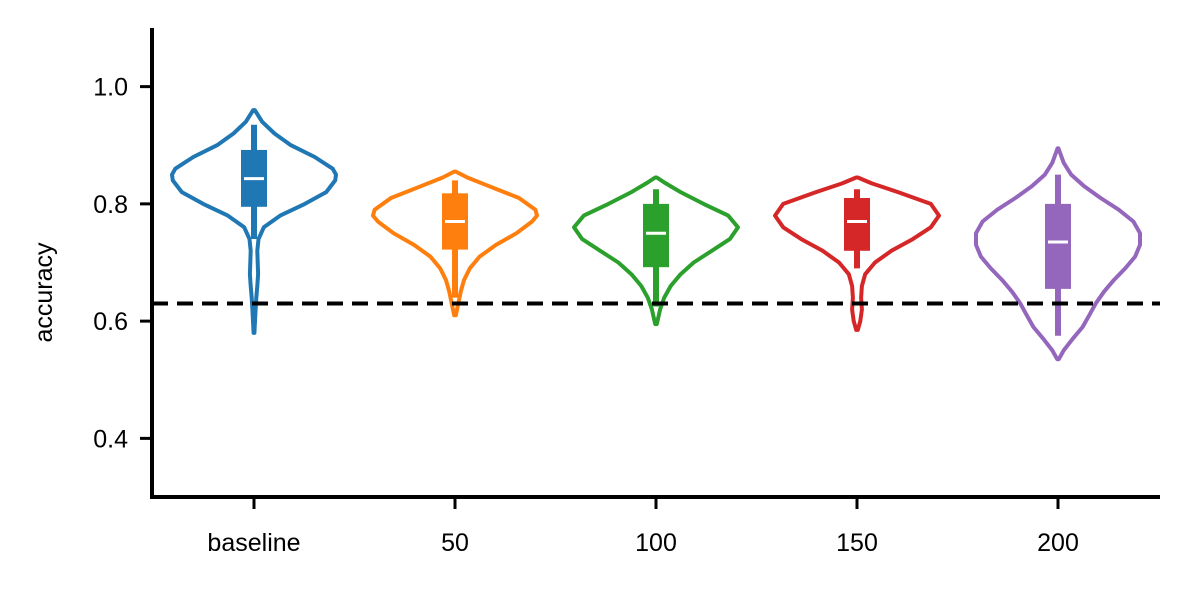 The width and height of the screenshot is (1188, 589). I want to click on y-tick-label: 0.8, so click(110, 205).